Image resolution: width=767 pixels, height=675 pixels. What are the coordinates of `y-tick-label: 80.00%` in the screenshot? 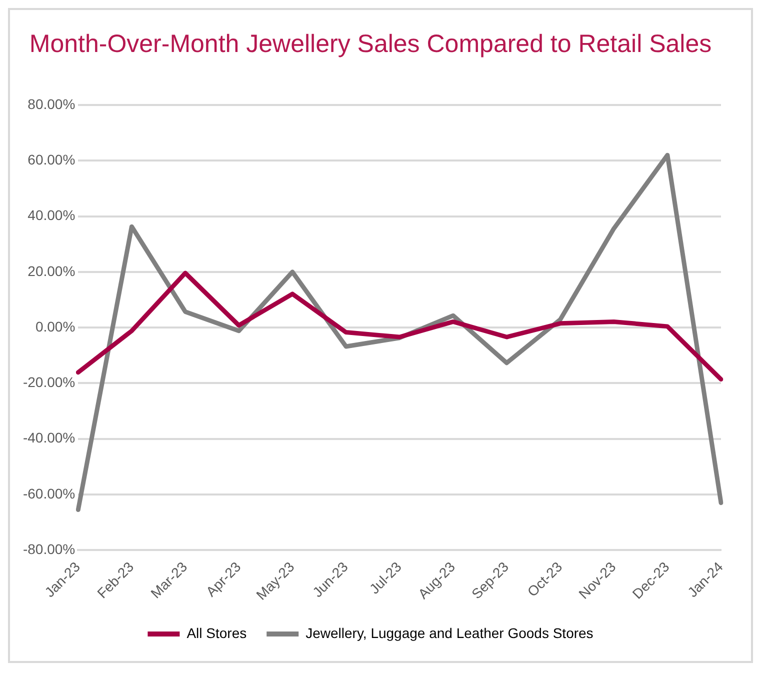 It's located at (52, 104).